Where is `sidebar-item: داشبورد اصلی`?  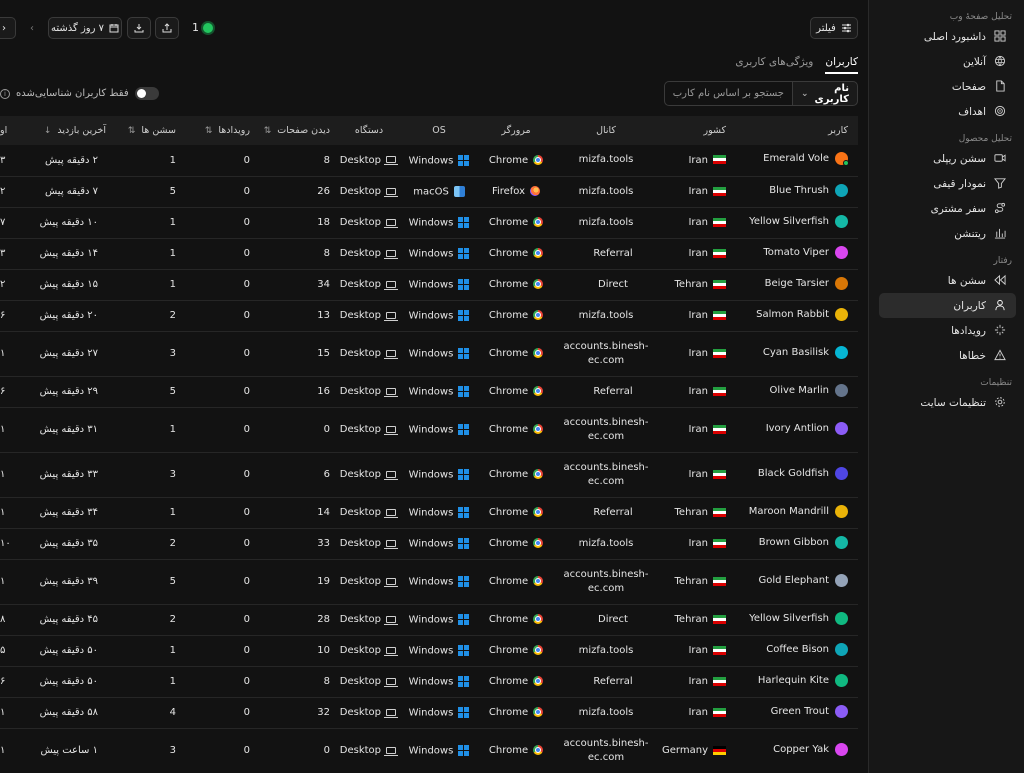
sidebar-item: داشبورد اصلی is located at coordinates (947, 36).